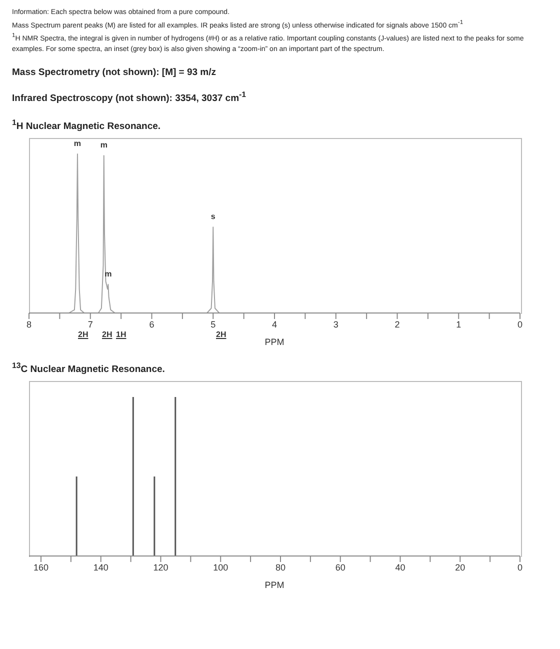  Describe the element at coordinates (220, 567) in the screenshot. I see `x-tick-label: 100` at that location.